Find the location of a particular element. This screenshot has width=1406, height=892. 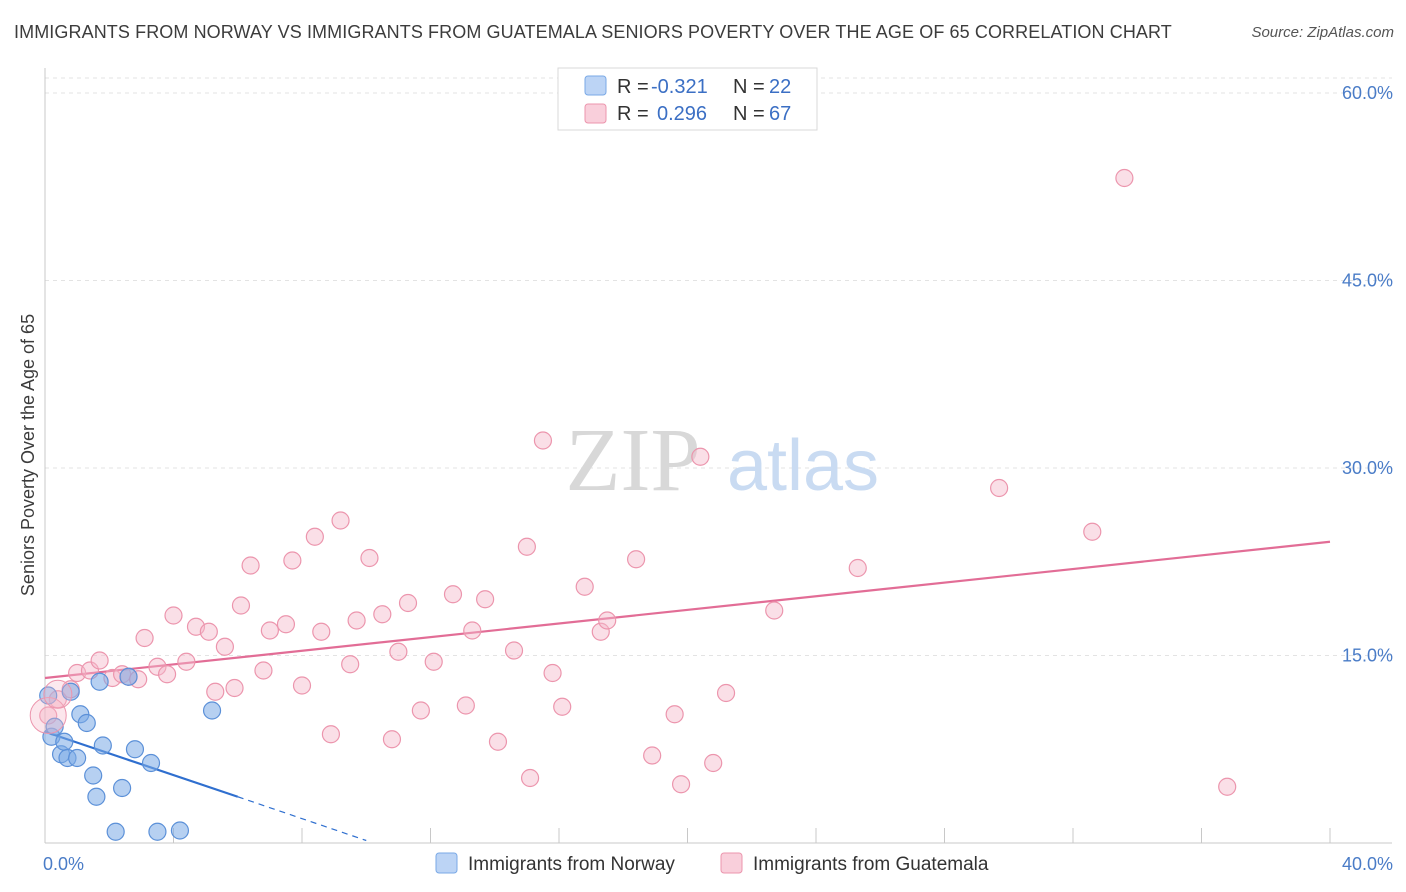

series-swatch-guatemala is located at coordinates (731, 863).